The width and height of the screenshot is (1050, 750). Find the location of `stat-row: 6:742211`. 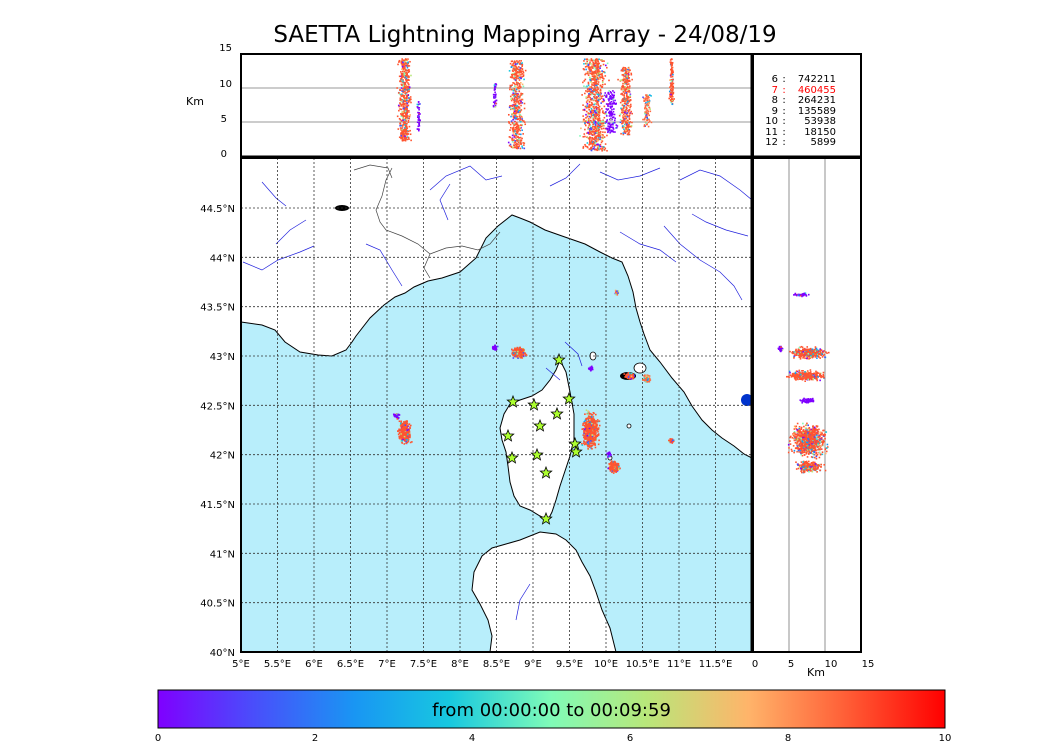

stat-row: 6:742211 is located at coordinates (803, 79).